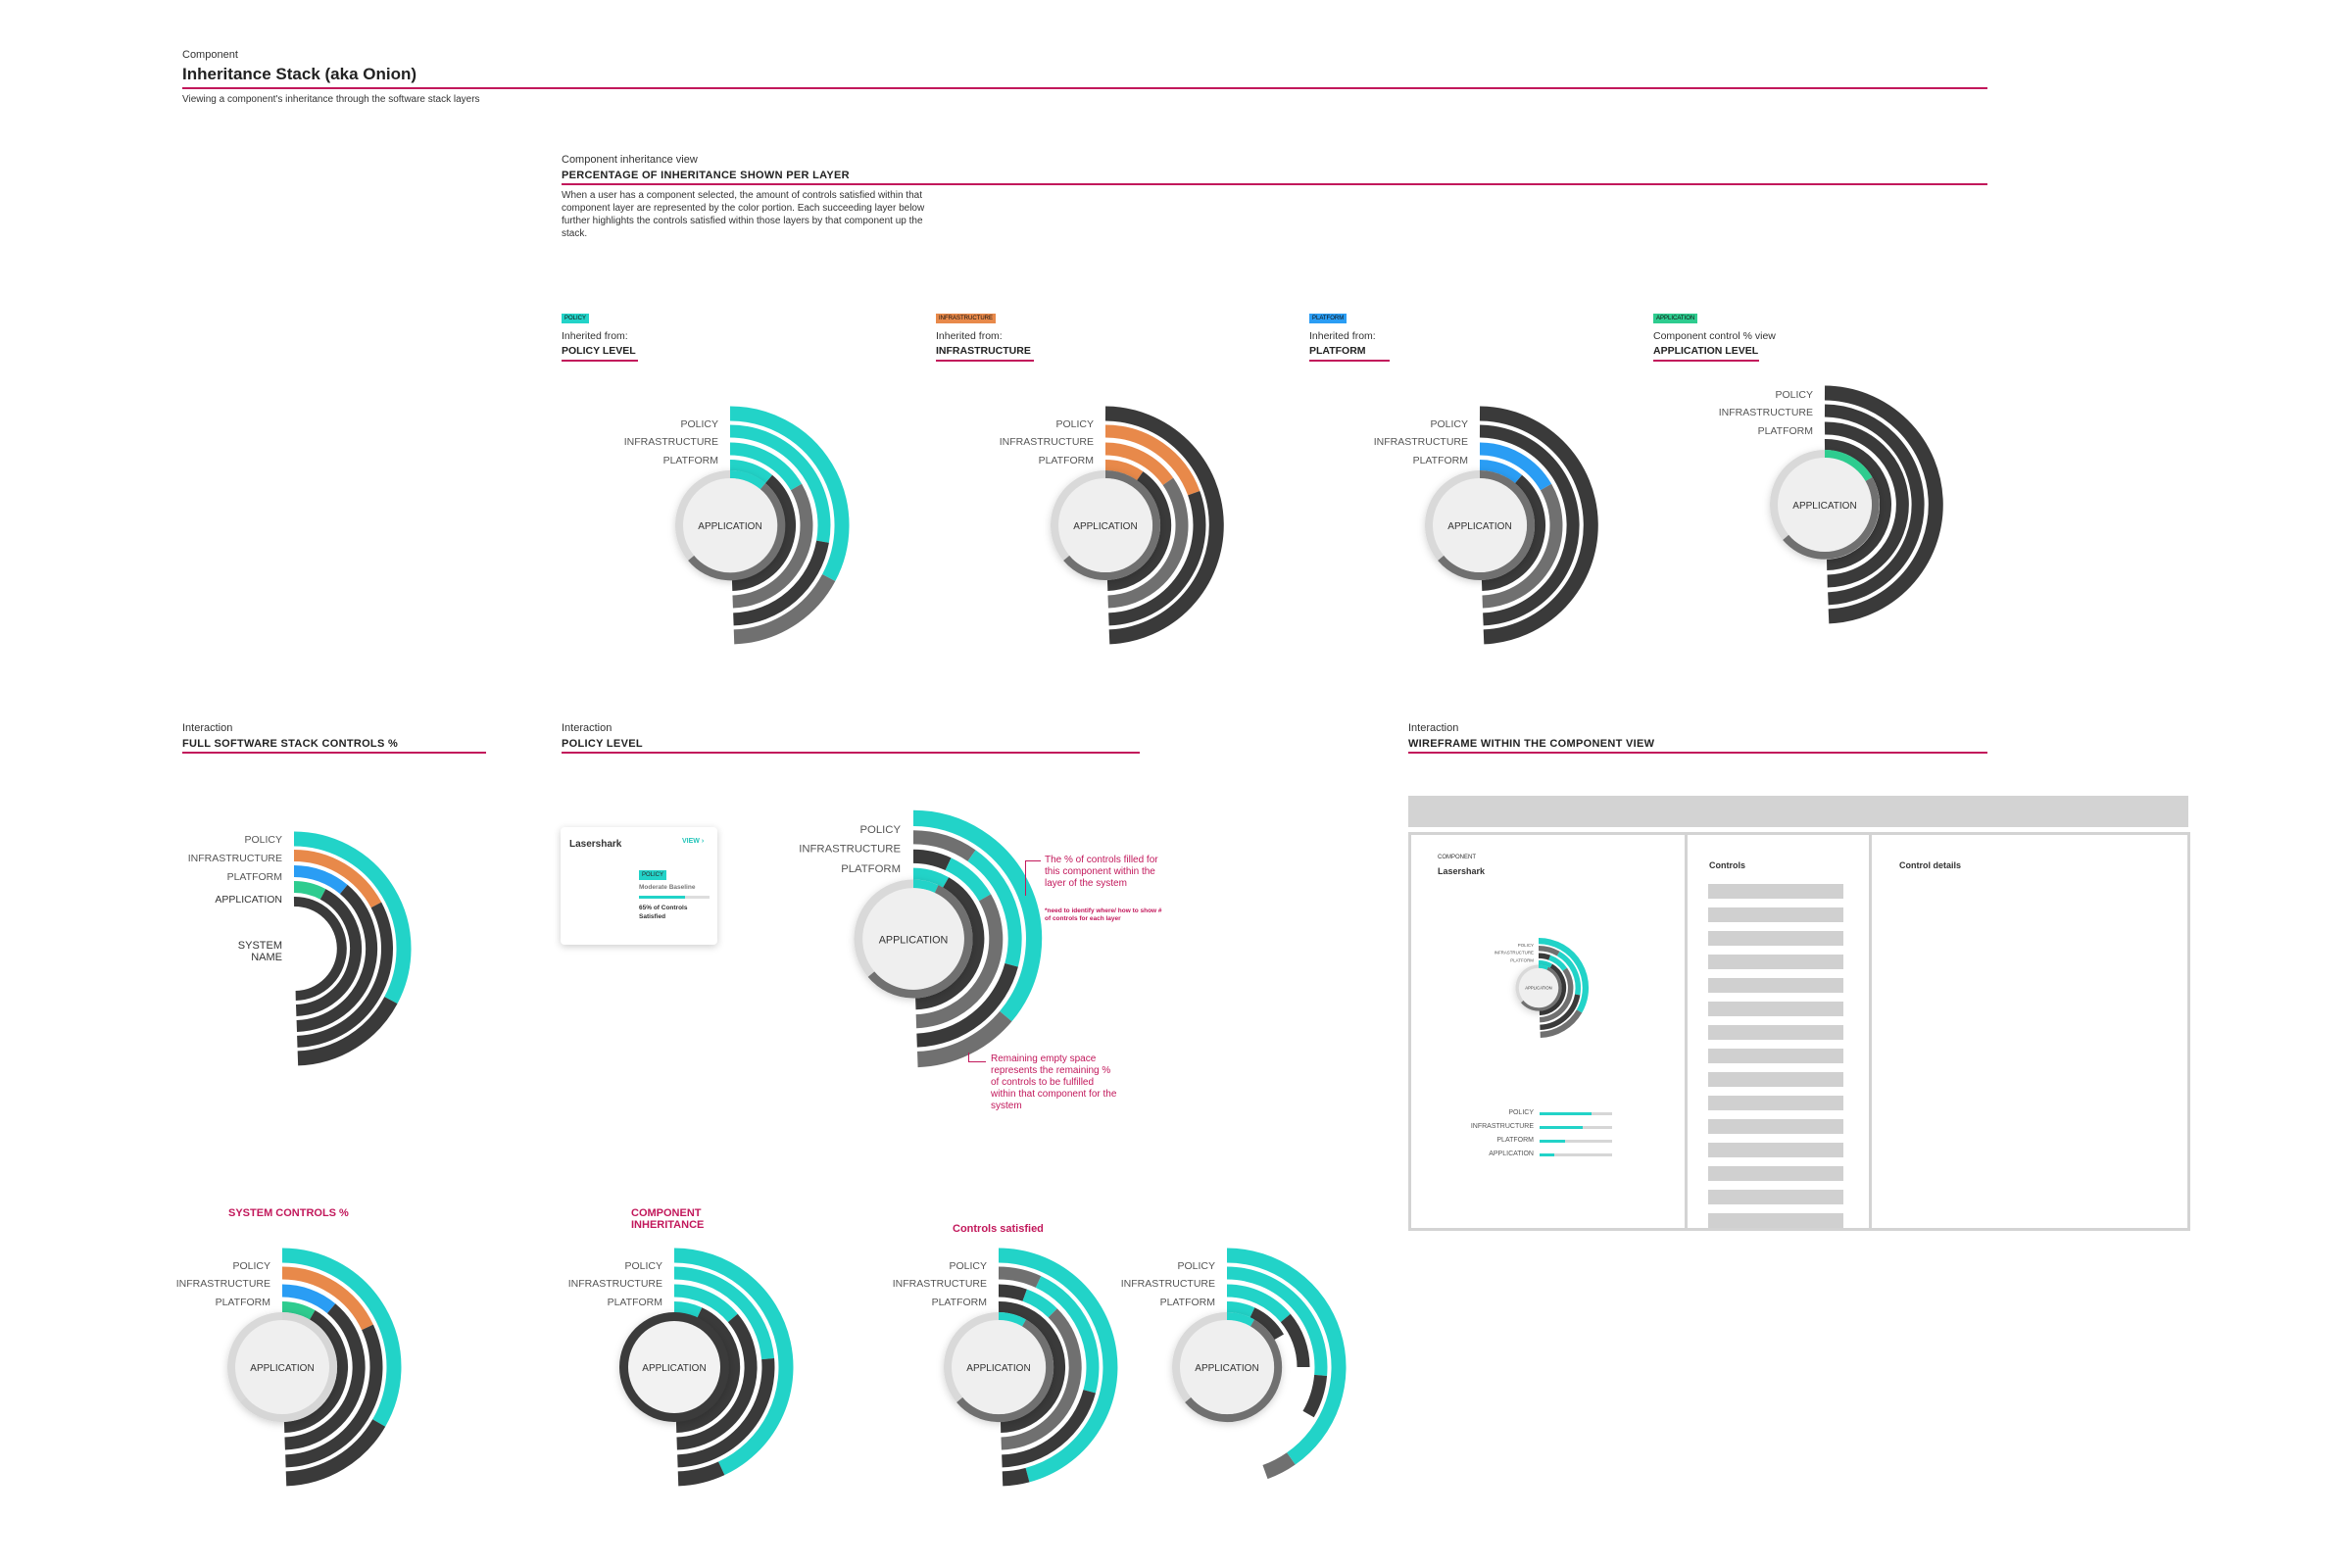  Describe the element at coordinates (600, 353) in the screenshot. I see `panel-title: POLICY LEVEL` at that location.